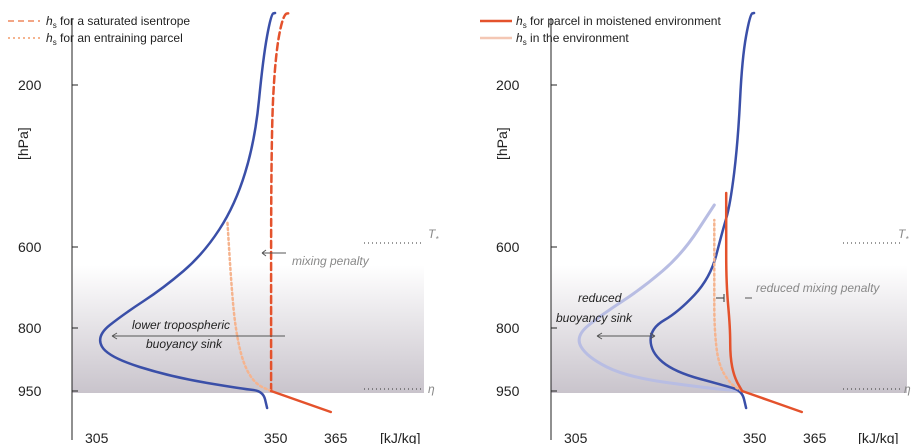 The height and width of the screenshot is (444, 916). I want to click on mixing-penalty-label: mixing penalty, so click(331, 261).